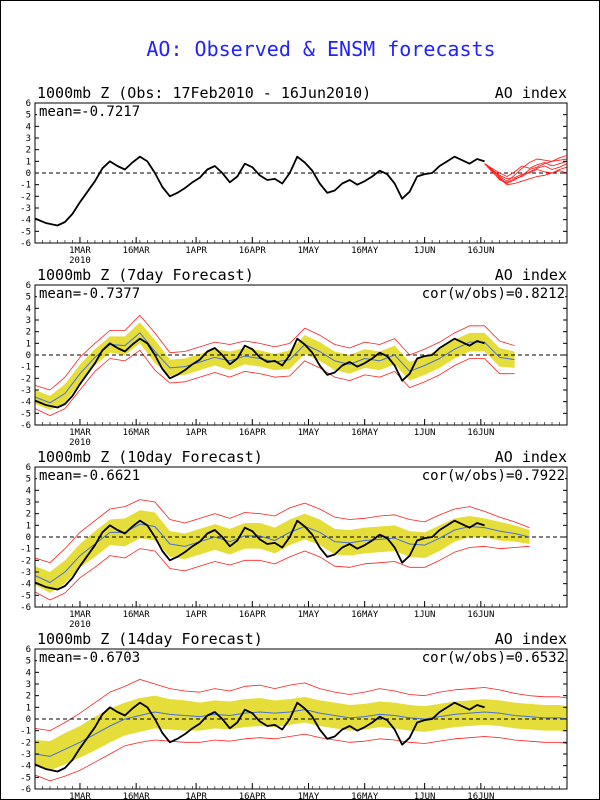 The width and height of the screenshot is (600, 800). What do you see at coordinates (493, 476) in the screenshot?
I see `cor-label: cor(w/obs)=0.7922` at bounding box center [493, 476].